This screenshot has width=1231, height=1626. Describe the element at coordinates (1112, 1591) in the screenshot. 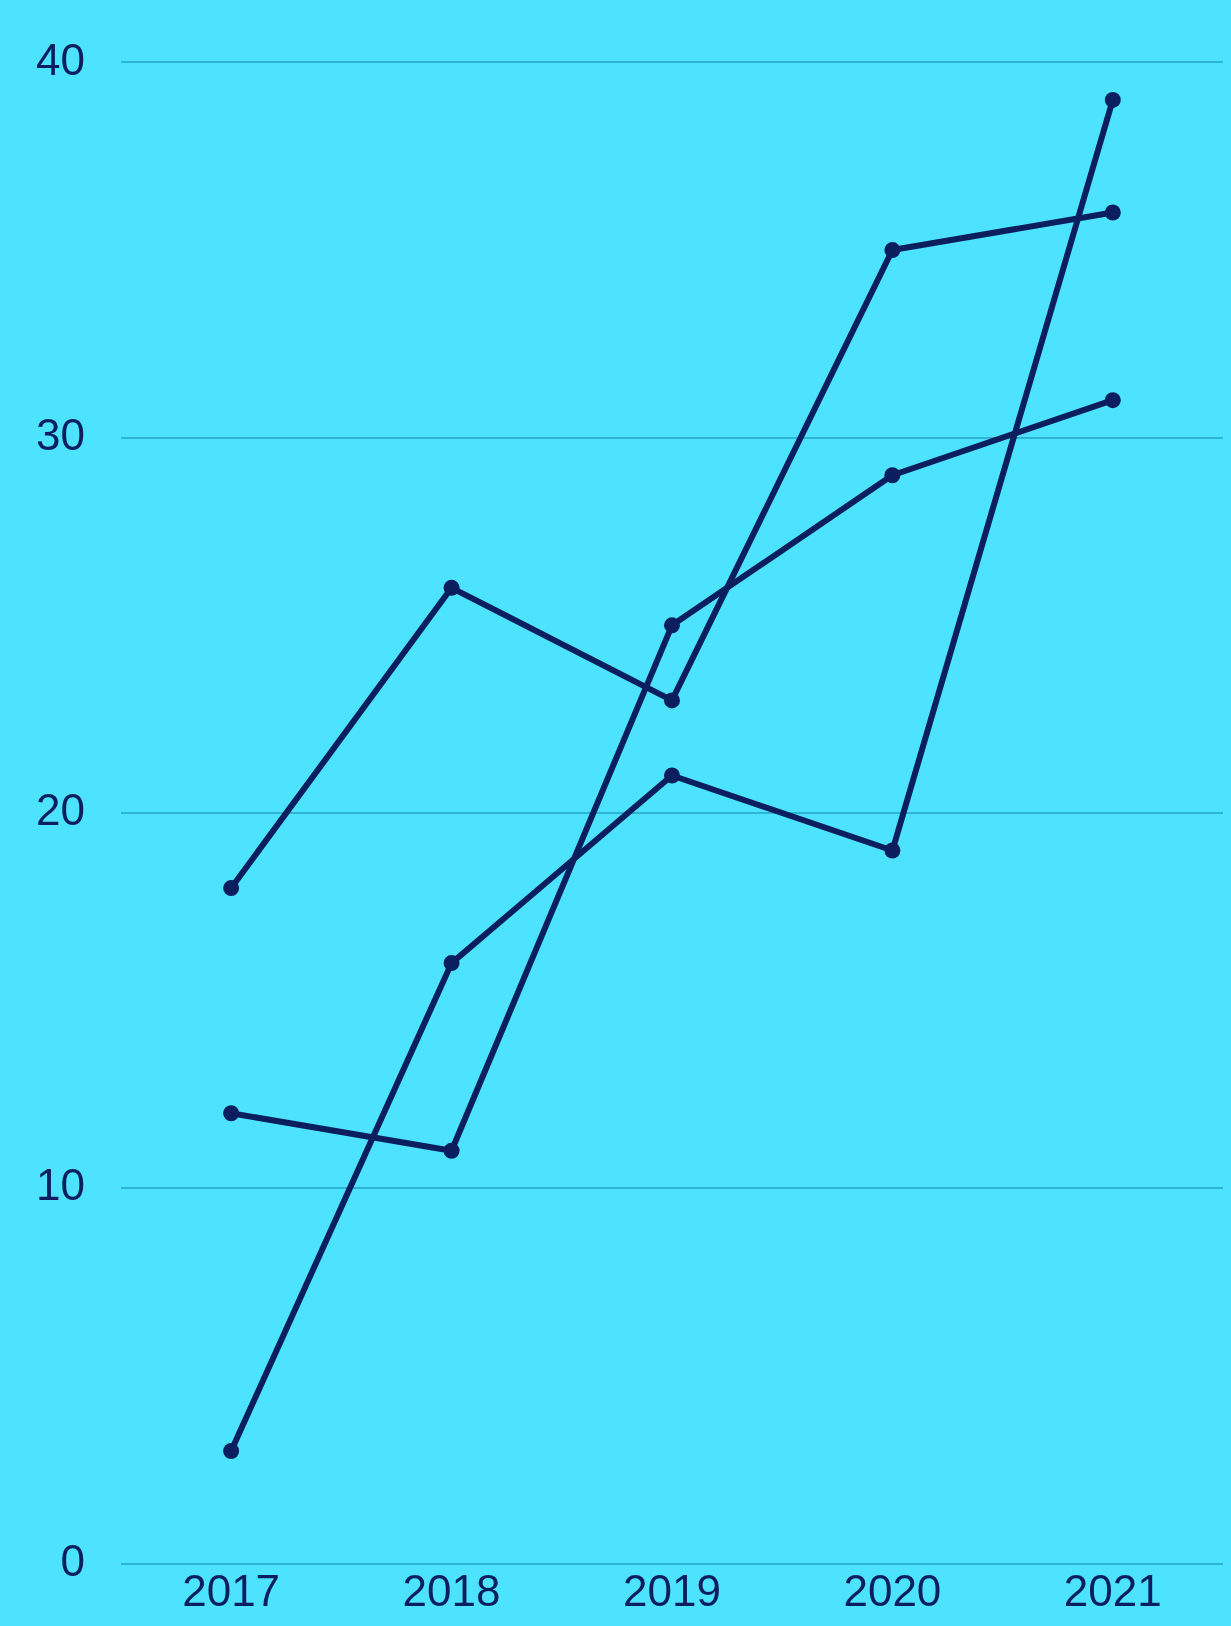

I see `x-tick-label: 2021` at that location.